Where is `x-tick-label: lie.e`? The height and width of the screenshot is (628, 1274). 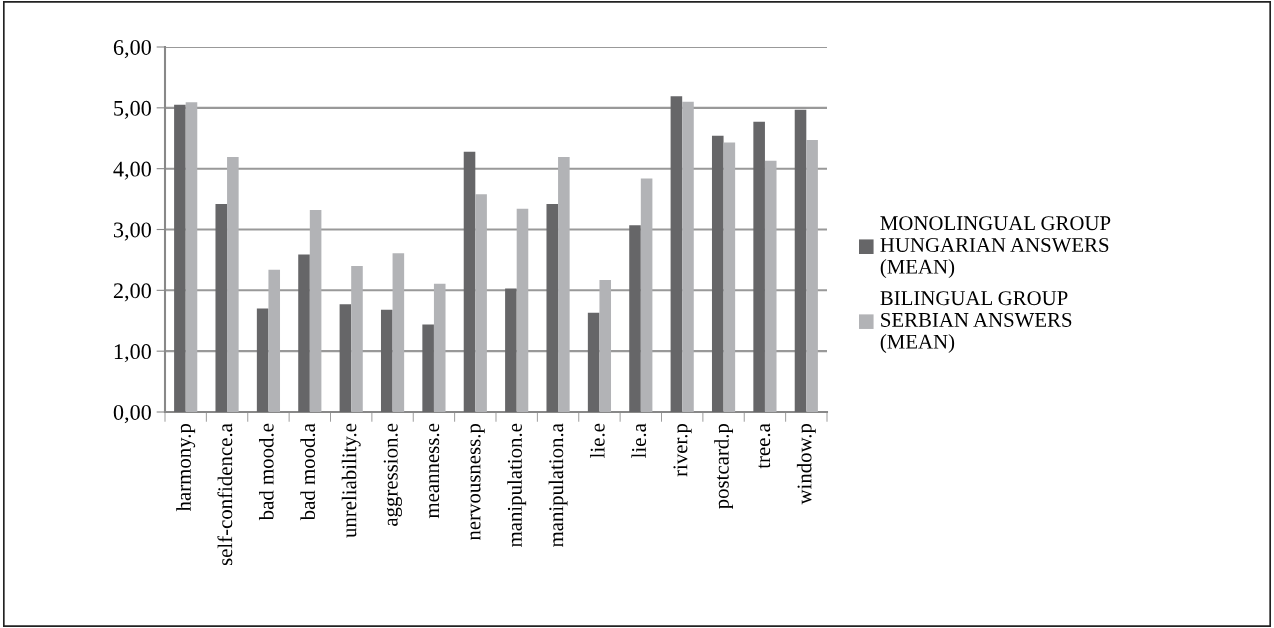 x-tick-label: lie.e is located at coordinates (597, 440).